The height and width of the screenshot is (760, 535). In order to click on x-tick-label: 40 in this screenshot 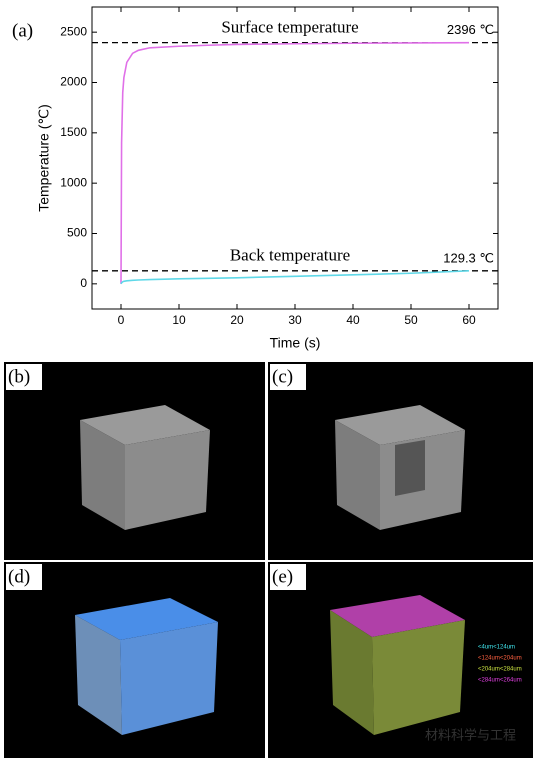, I will do `click(353, 320)`.